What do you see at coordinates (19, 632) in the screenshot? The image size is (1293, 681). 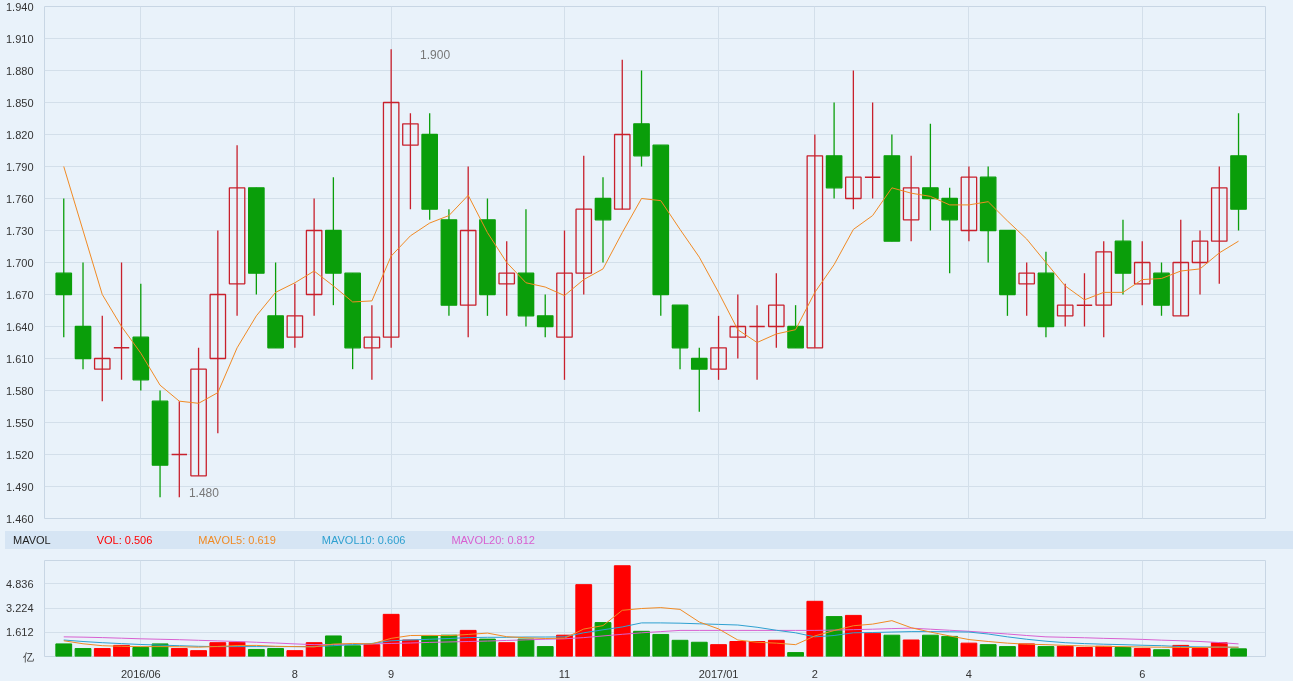 I see `y-tick-label: 1.612` at bounding box center [19, 632].